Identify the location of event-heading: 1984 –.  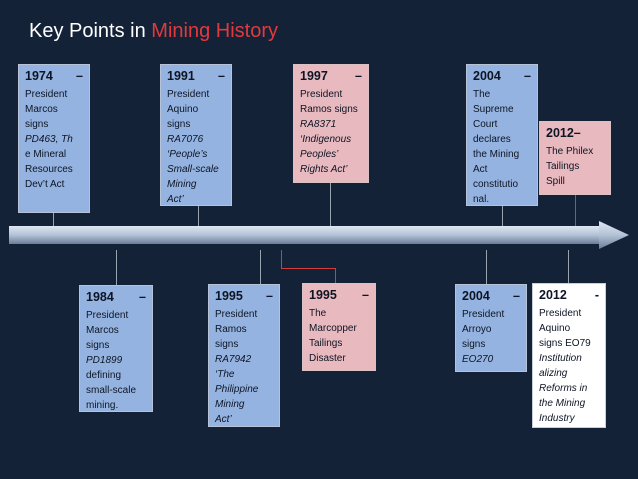
(116, 297).